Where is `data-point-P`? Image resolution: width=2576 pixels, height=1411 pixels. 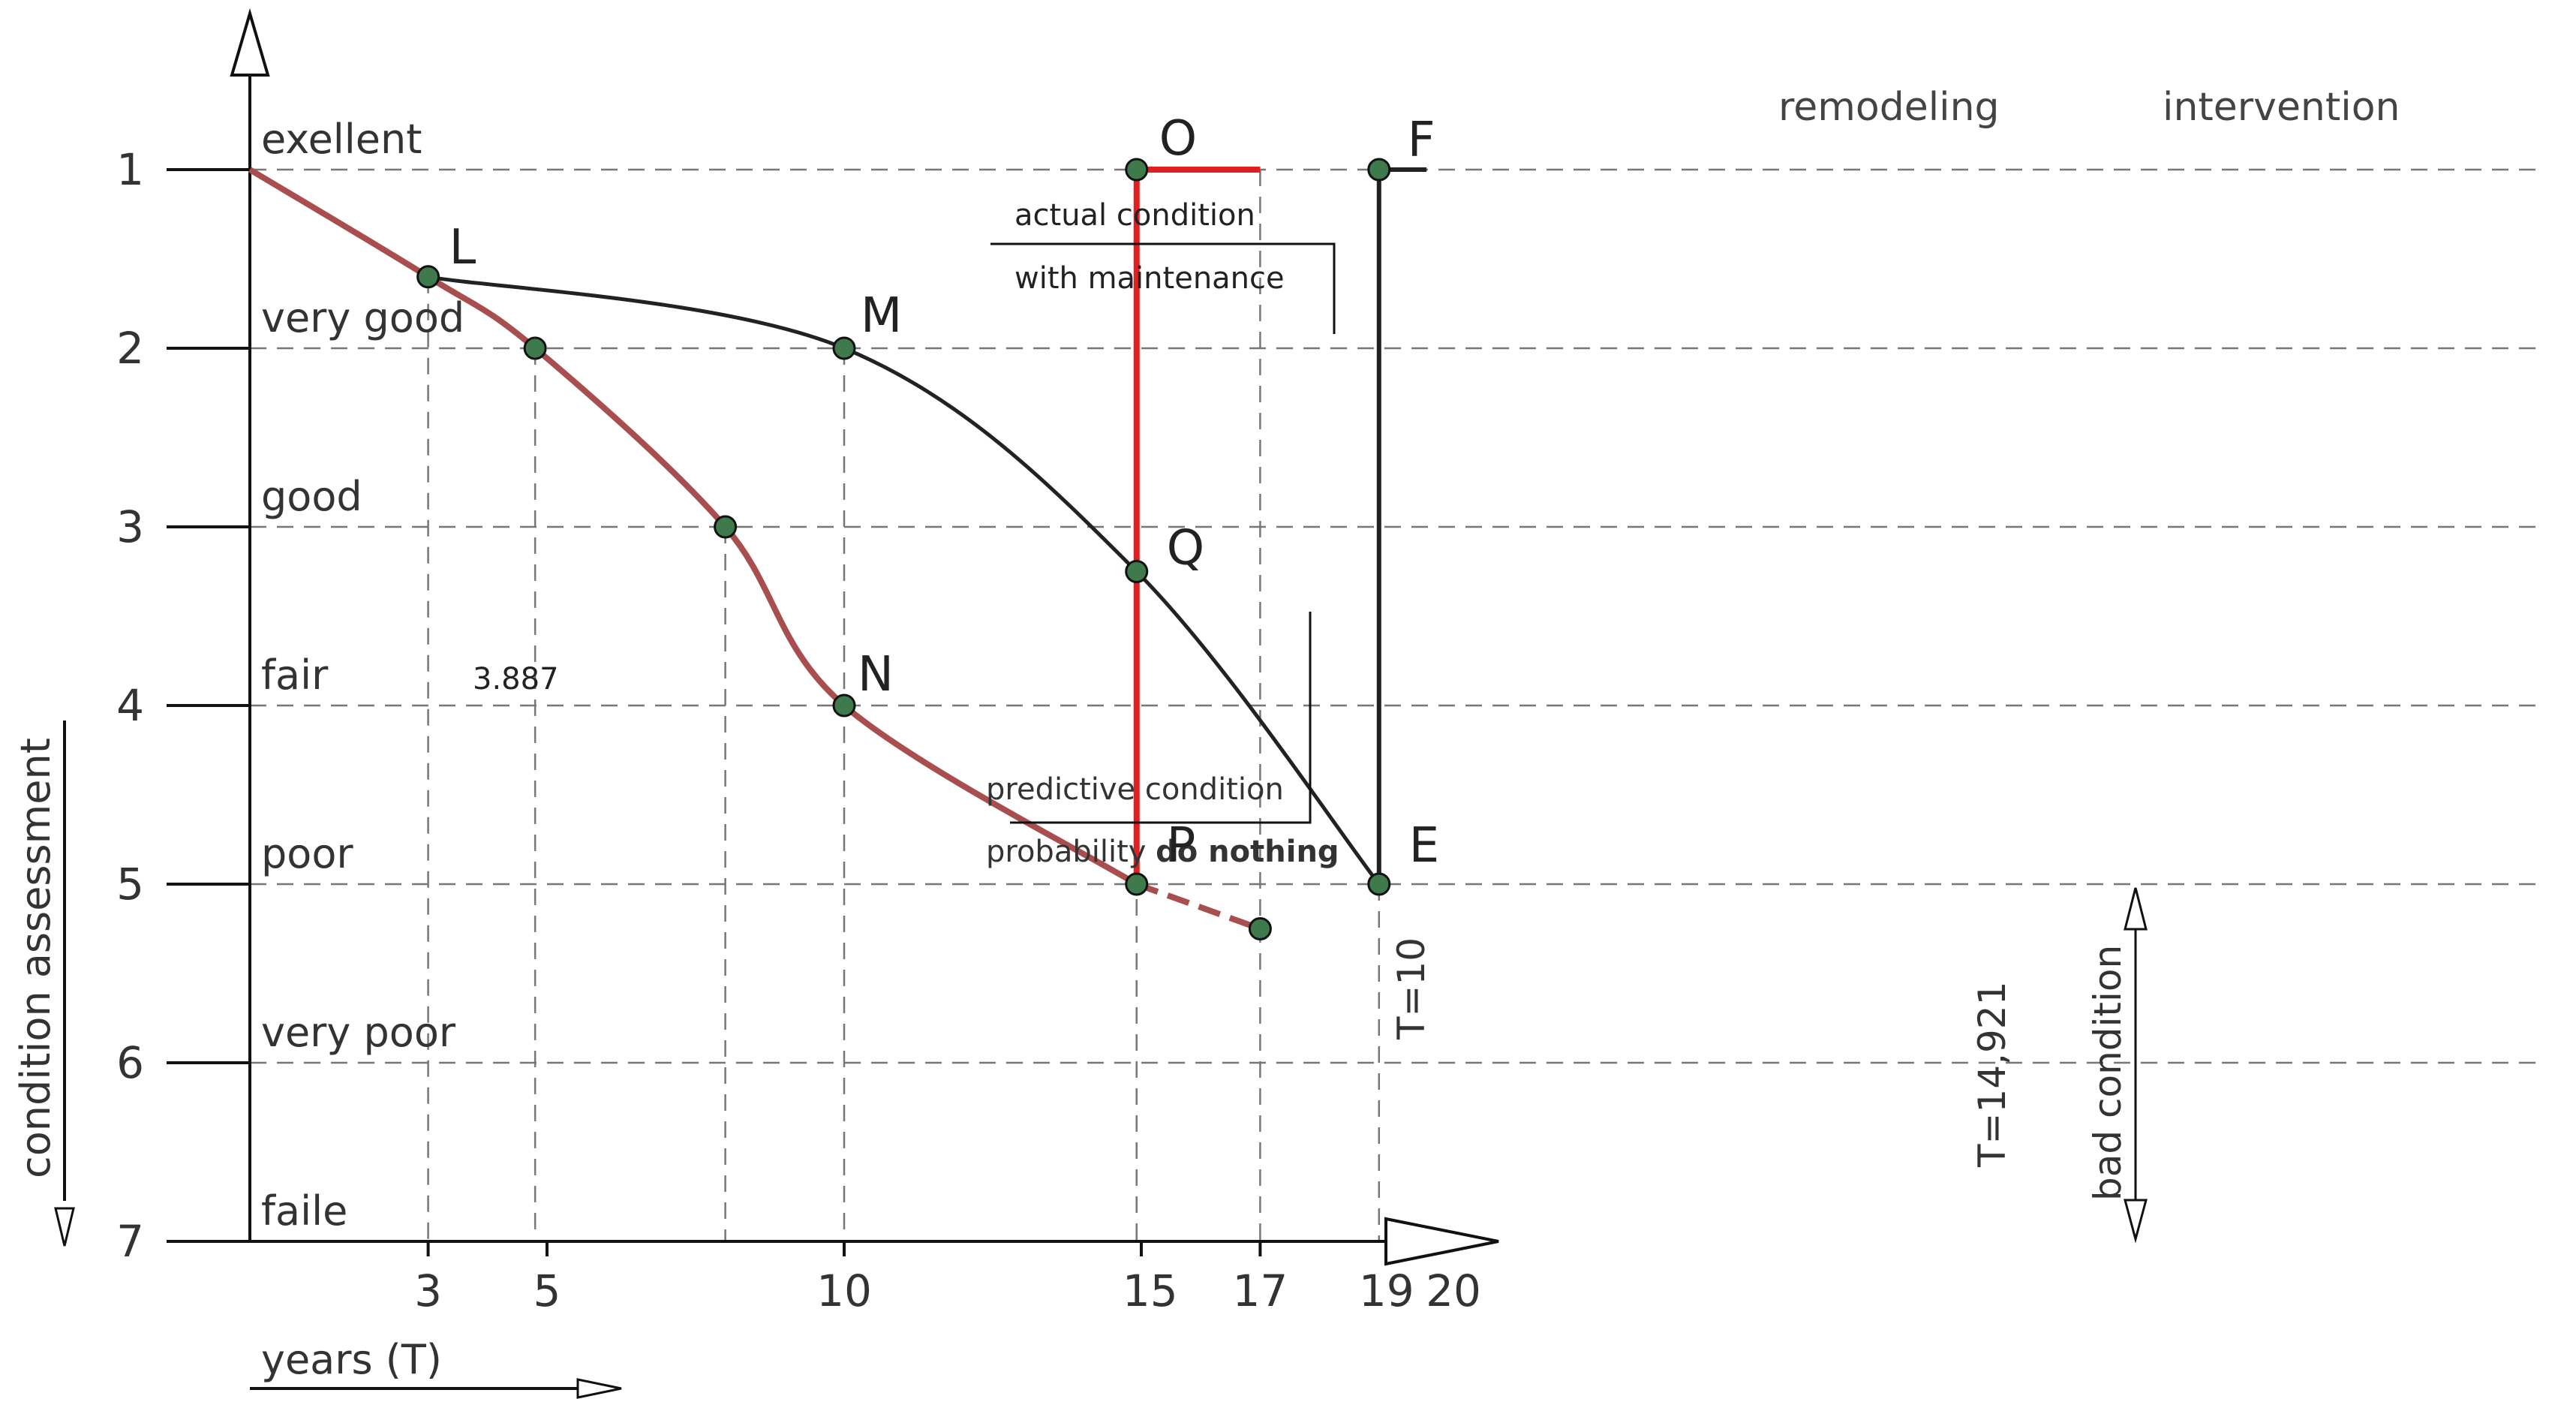 data-point-P is located at coordinates (1137, 884).